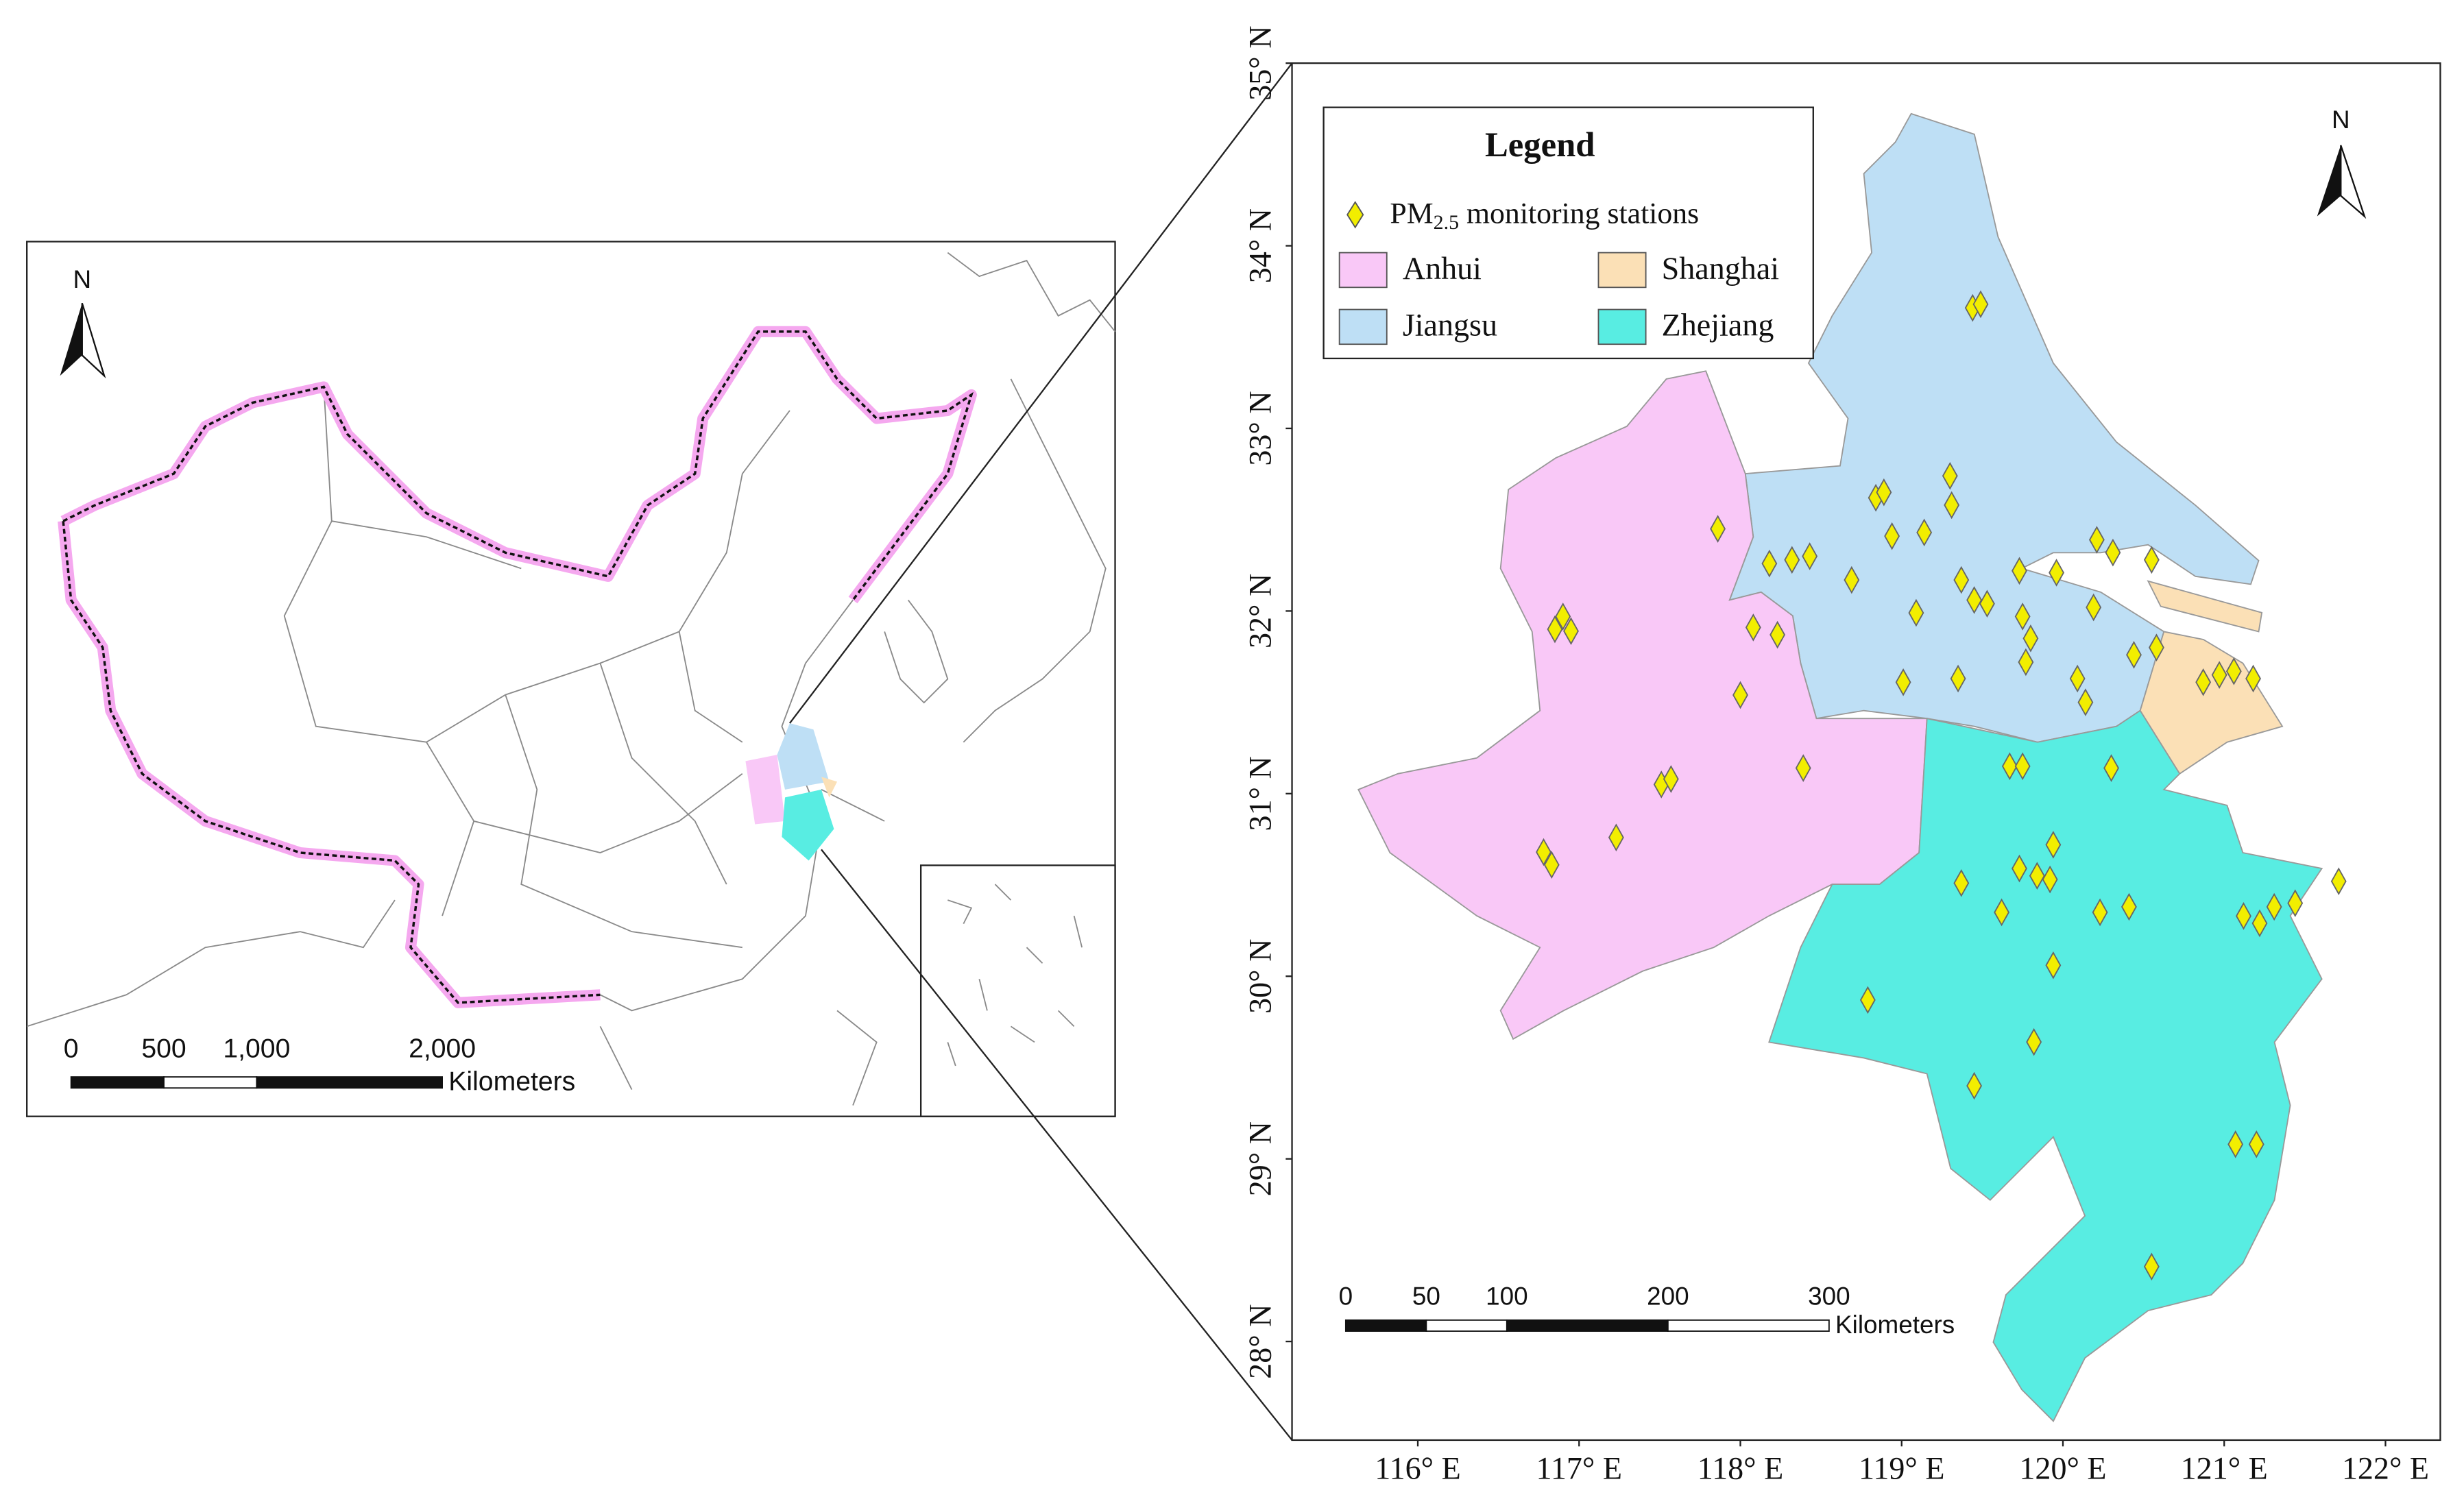 The height and width of the screenshot is (1508, 2464). What do you see at coordinates (1260, 611) in the screenshot?
I see `y-tick-label: 32° N` at bounding box center [1260, 611].